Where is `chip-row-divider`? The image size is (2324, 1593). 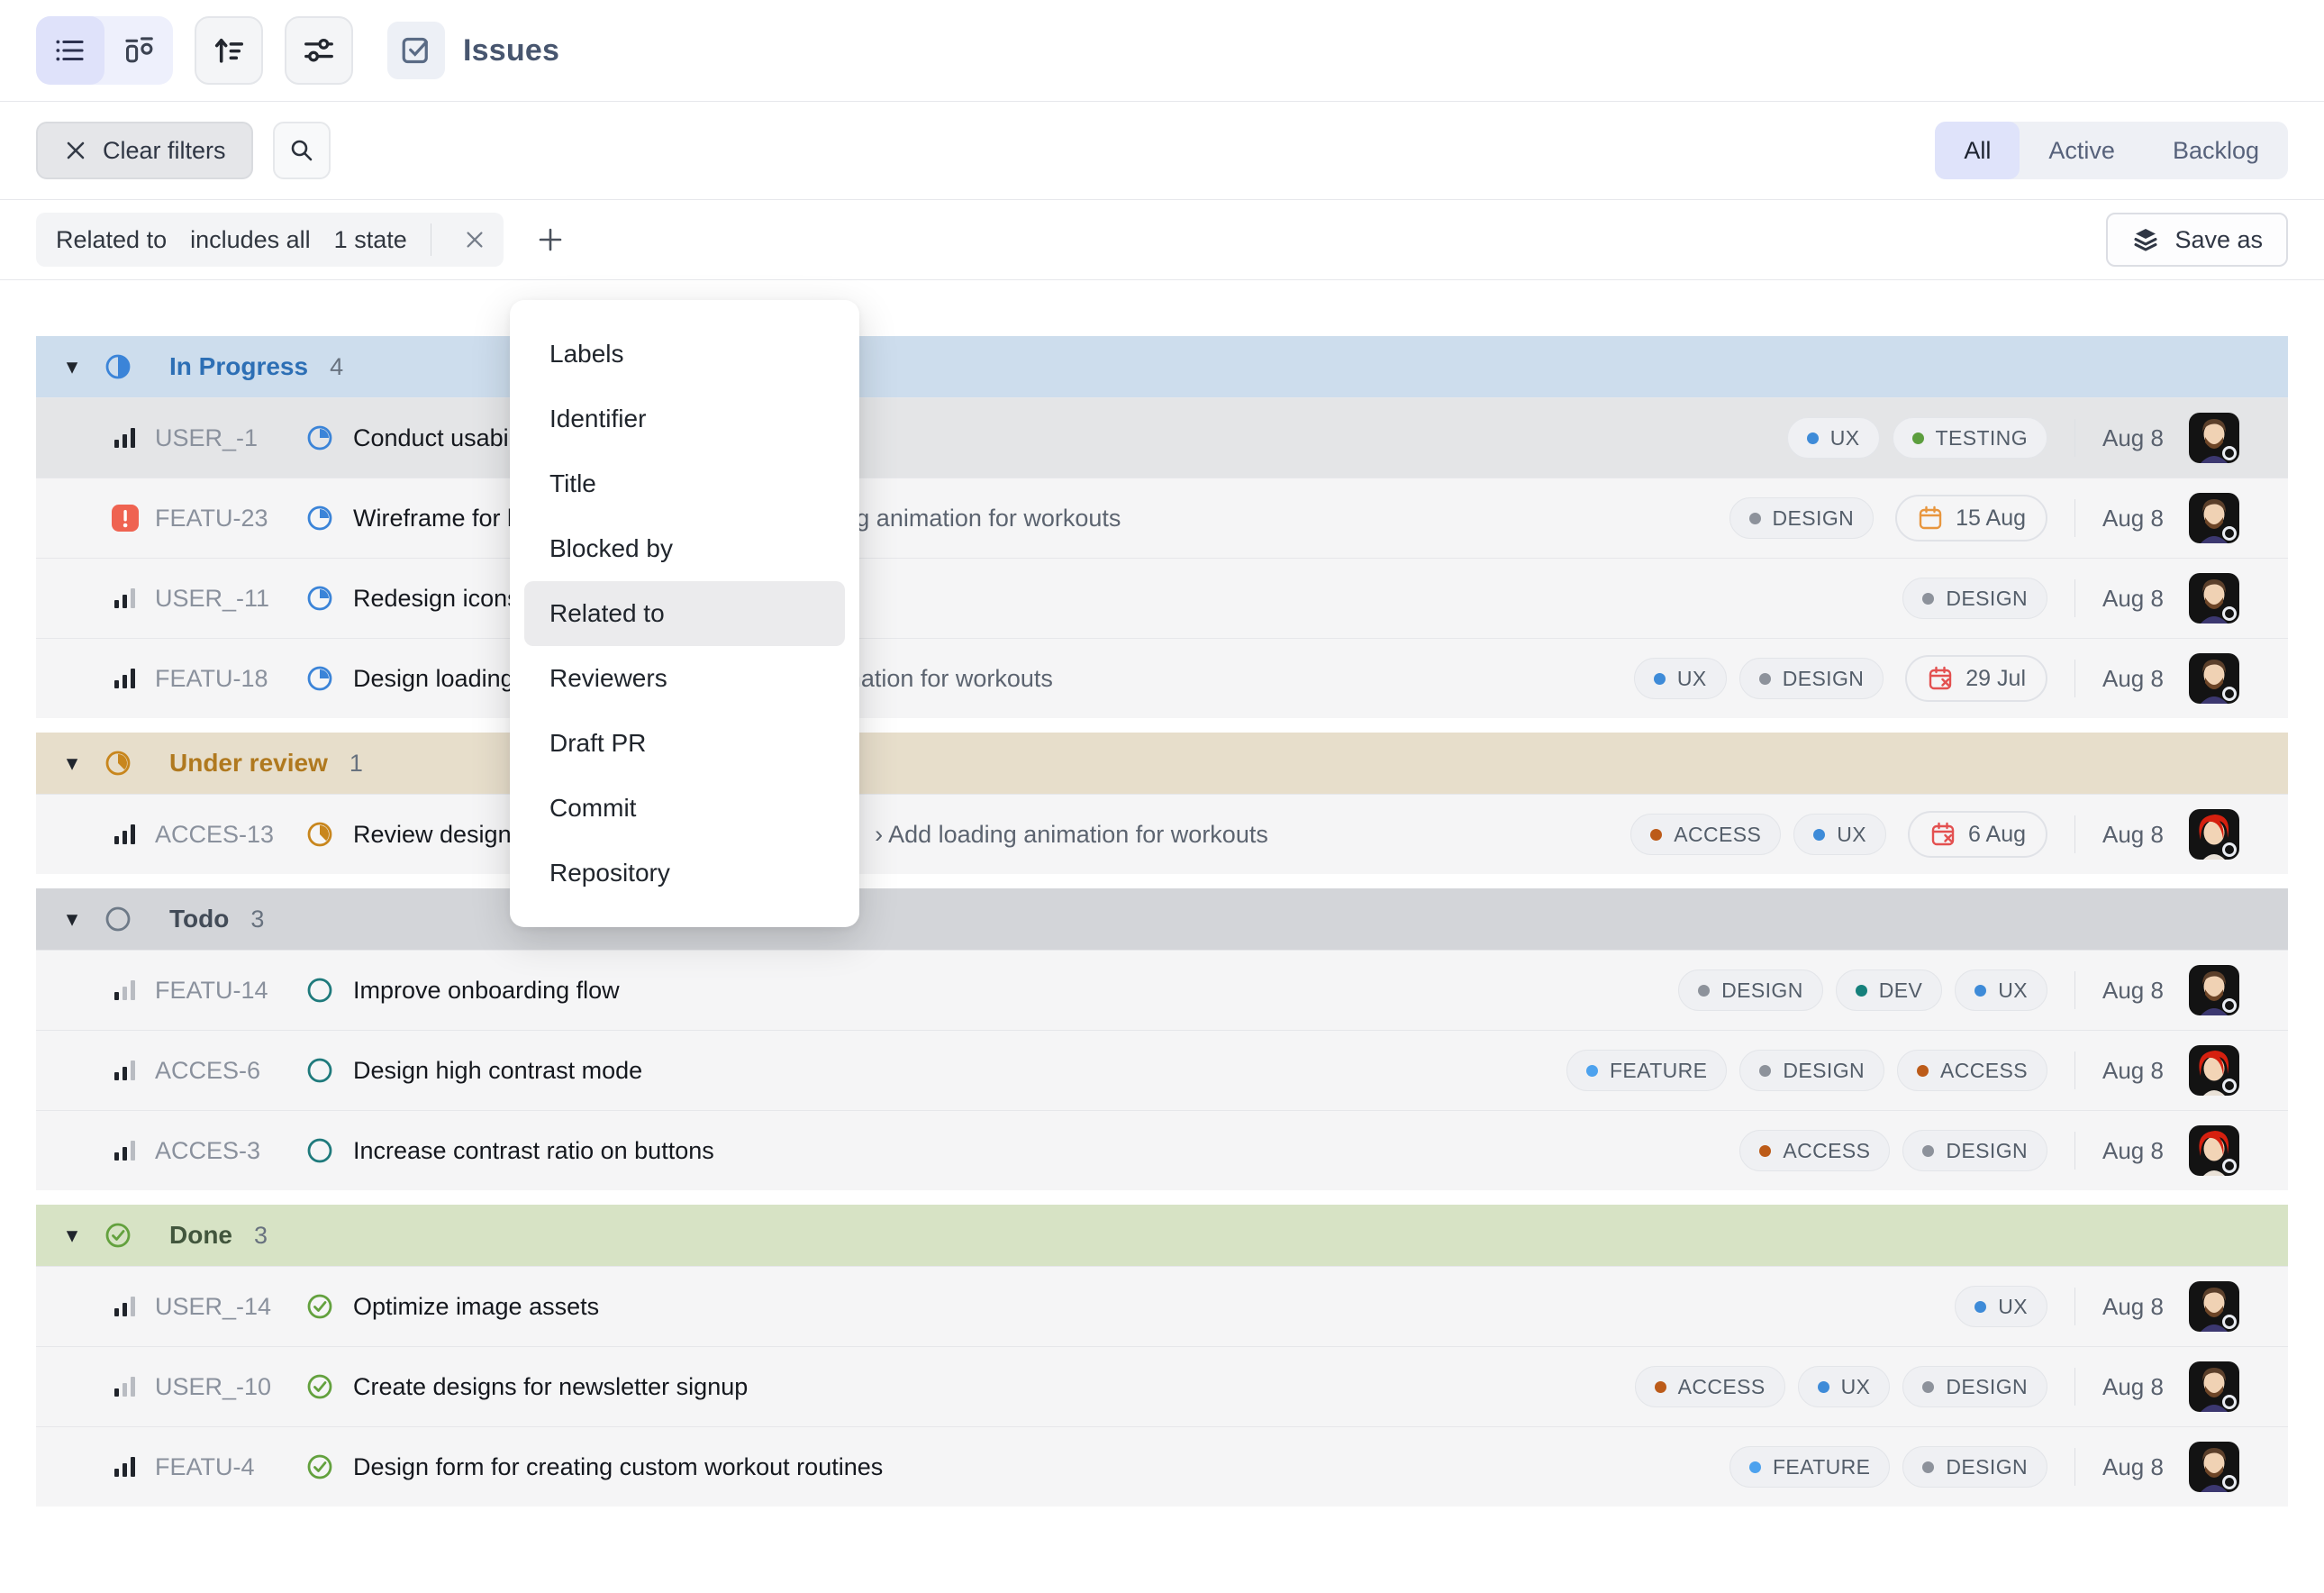
chip-row-divider is located at coordinates (1162, 279).